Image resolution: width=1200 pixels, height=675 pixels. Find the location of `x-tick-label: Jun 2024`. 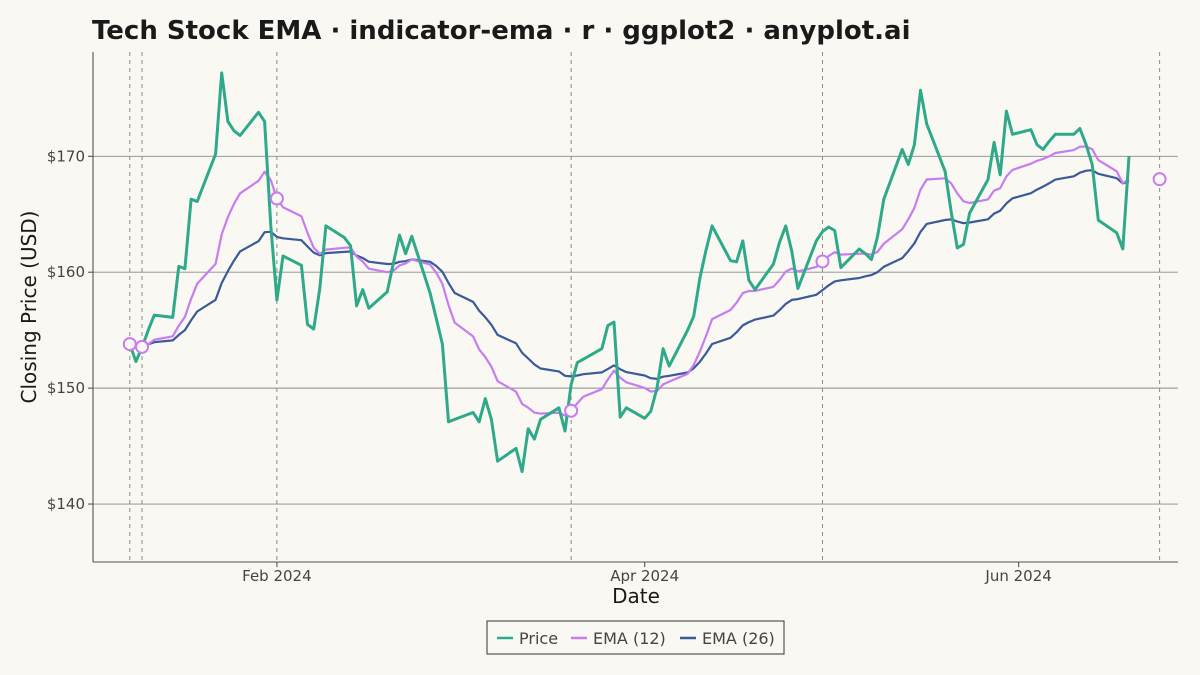

x-tick-label: Jun 2024 is located at coordinates (1017, 576).